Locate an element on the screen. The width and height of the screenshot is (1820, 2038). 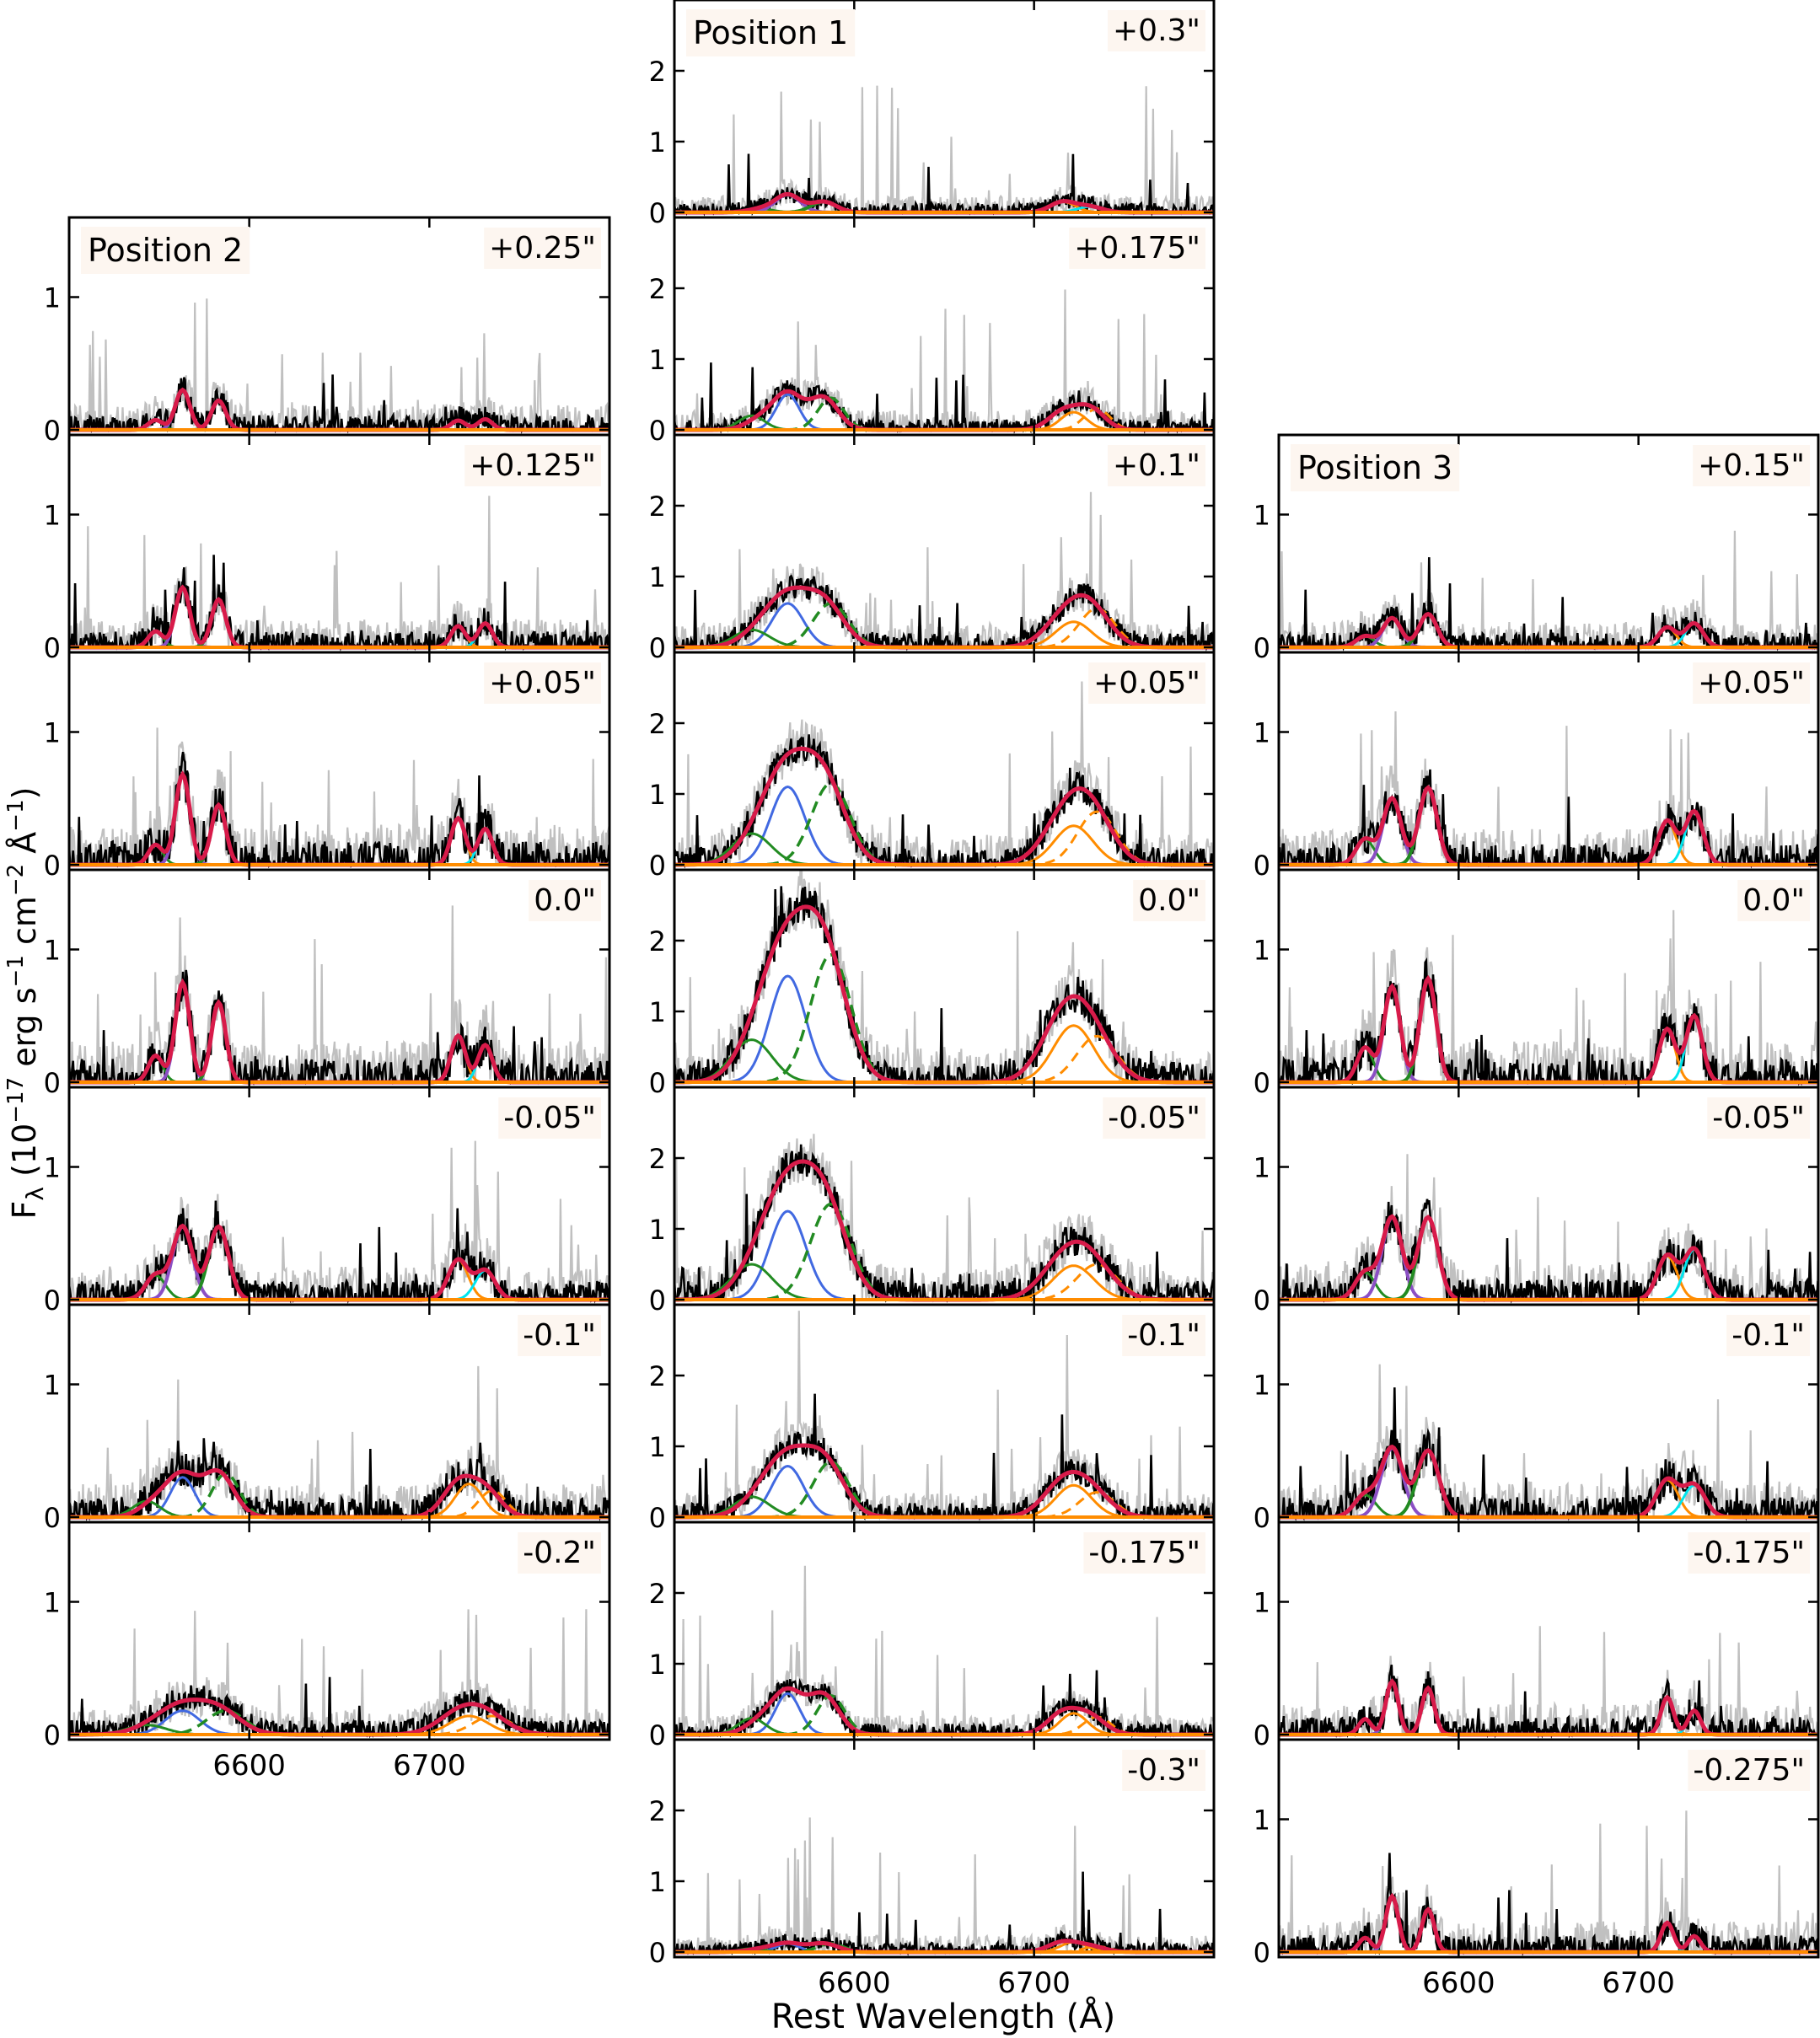
offset-label: -0.275" is located at coordinates (1749, 1771).